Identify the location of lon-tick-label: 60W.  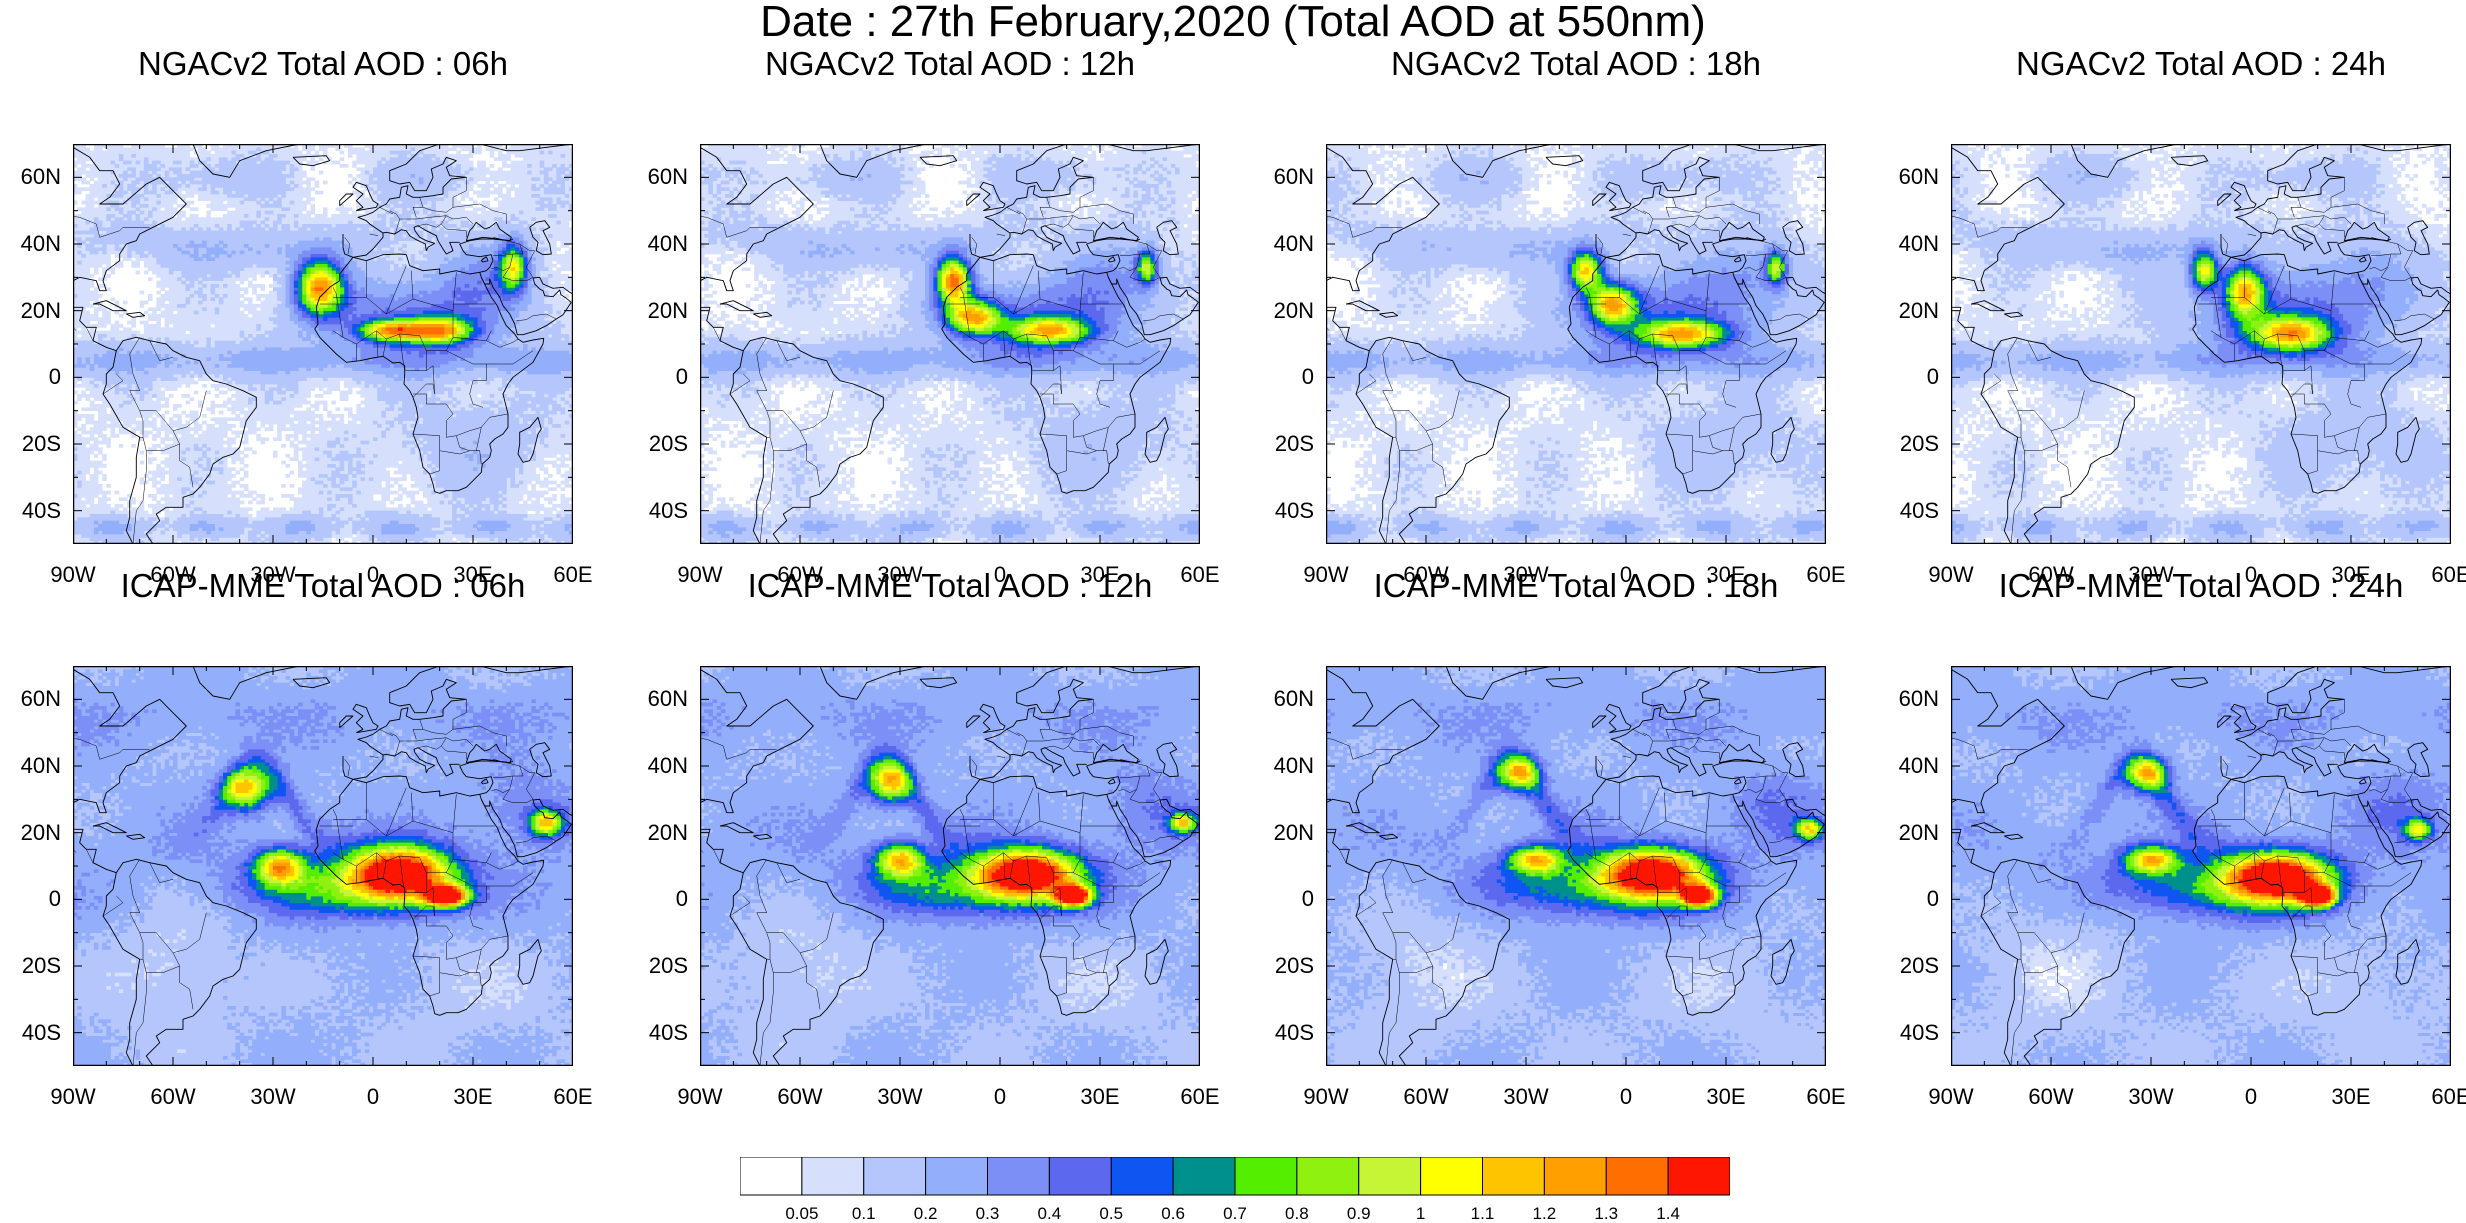
(1426, 1096).